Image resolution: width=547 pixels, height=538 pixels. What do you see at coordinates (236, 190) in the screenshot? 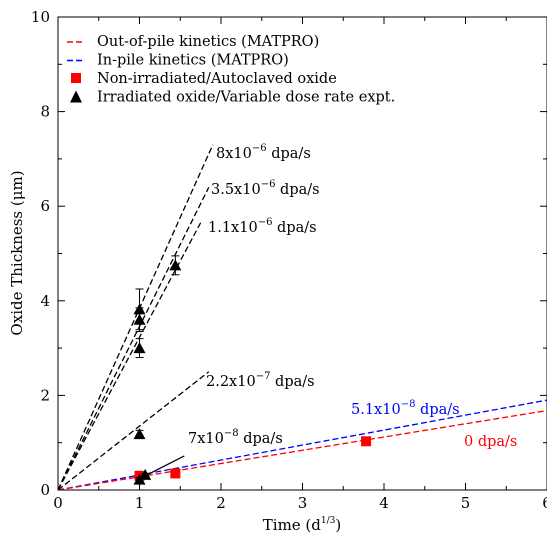
I see `dose-rate-label-text: 3.5x10` at bounding box center [236, 190].